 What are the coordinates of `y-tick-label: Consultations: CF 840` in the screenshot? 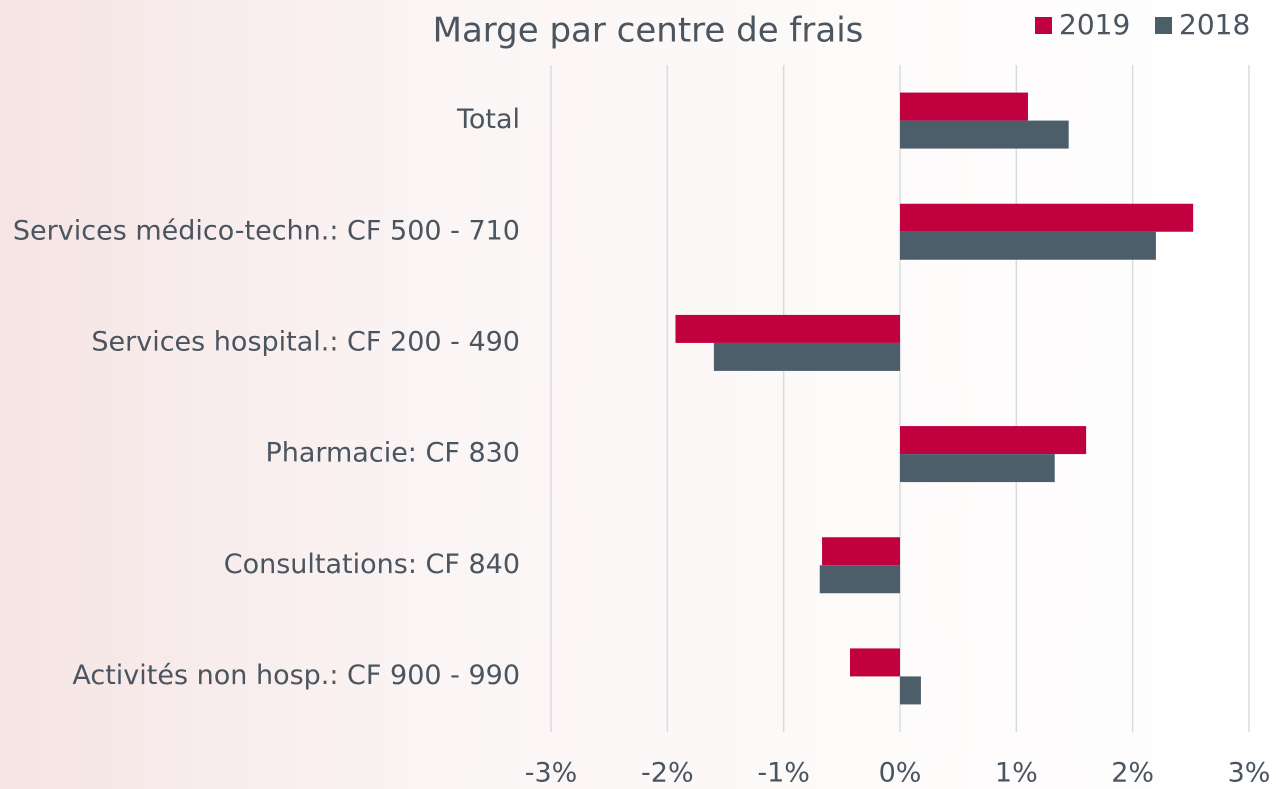 It's located at (372, 564).